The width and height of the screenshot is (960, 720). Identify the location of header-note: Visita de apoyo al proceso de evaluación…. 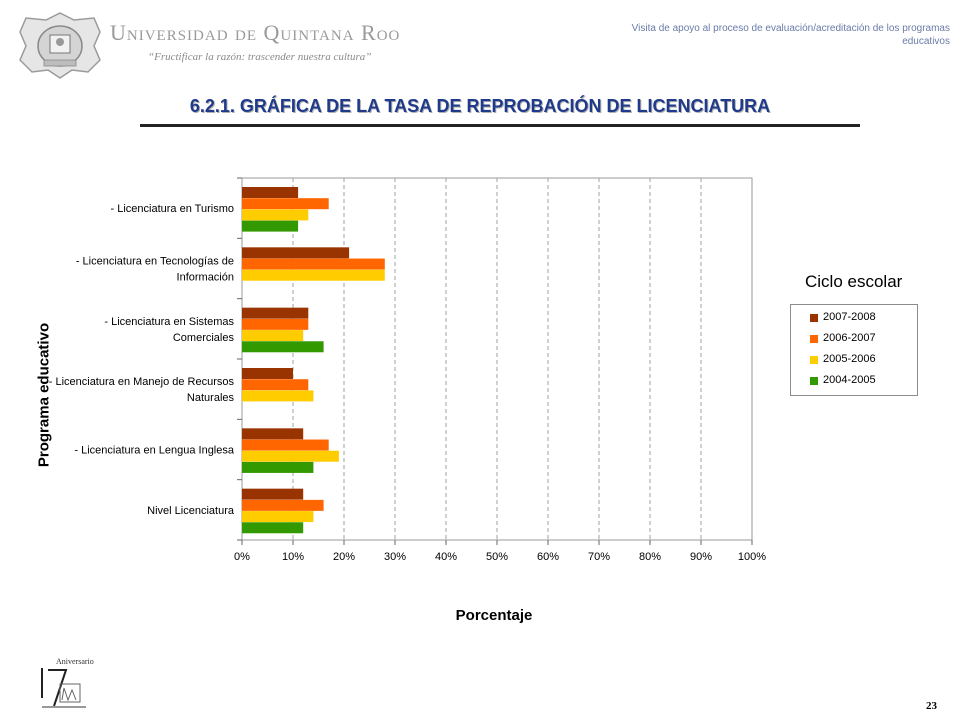
(790, 35).